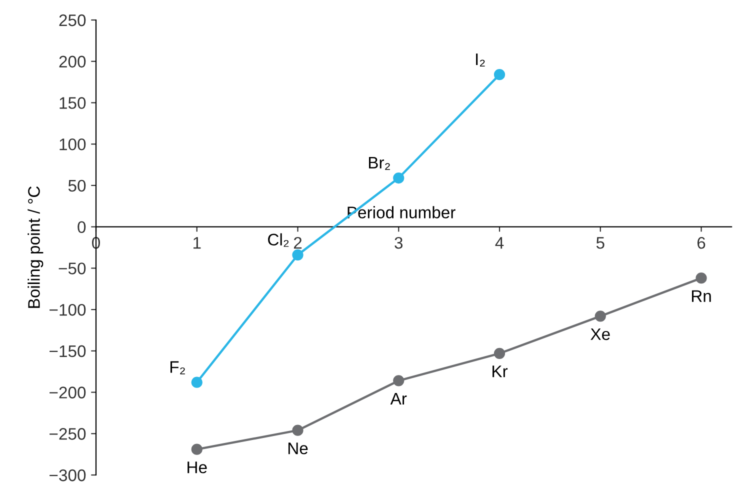  Describe the element at coordinates (278, 240) in the screenshot. I see `annotation: Cl₂` at that location.